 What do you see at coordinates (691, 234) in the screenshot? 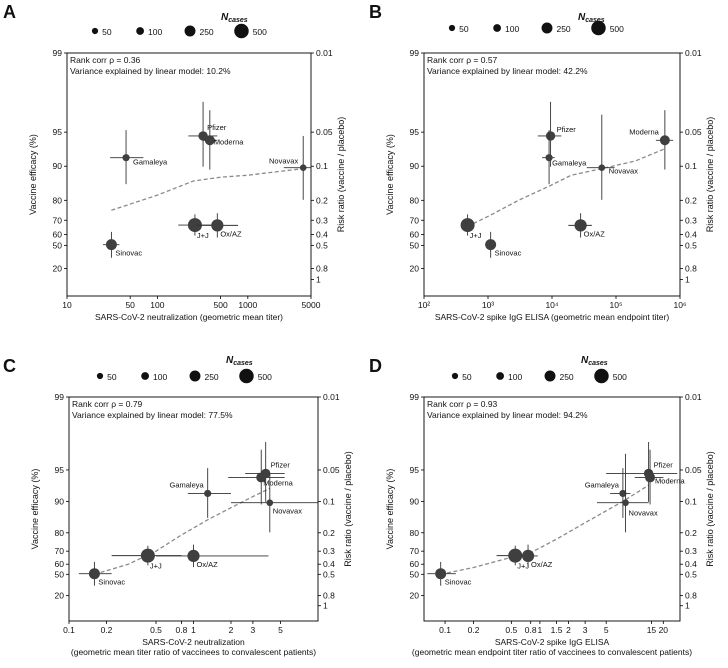
I see `y-right-tick-label: 0.4` at bounding box center [691, 234].